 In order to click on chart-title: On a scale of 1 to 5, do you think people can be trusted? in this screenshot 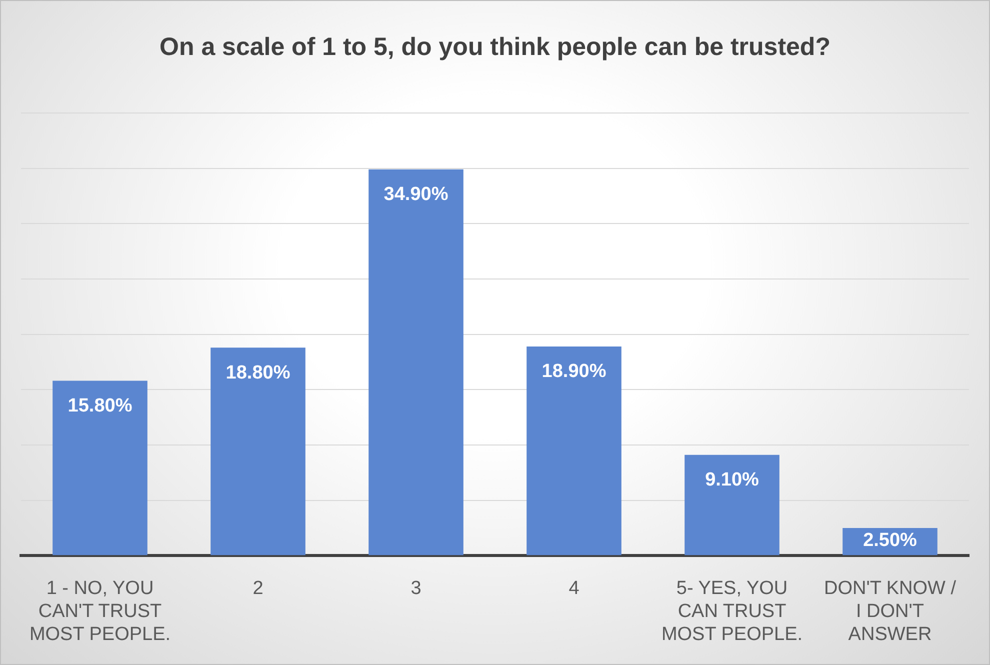, I will do `click(495, 46)`.